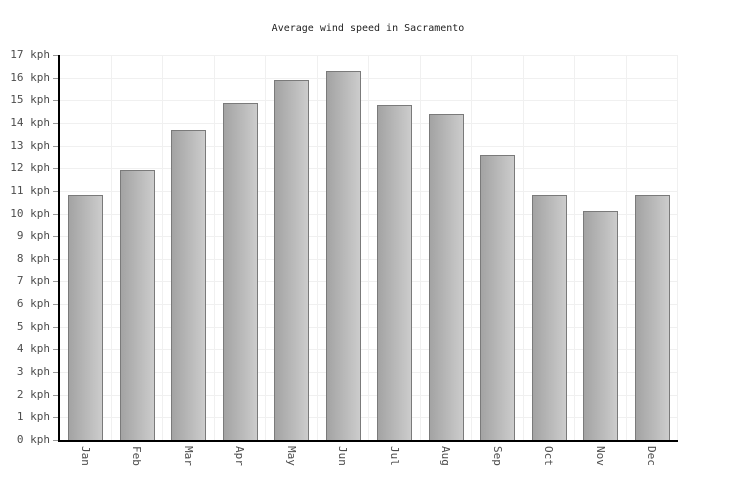 The height and width of the screenshot is (500, 736). I want to click on x-tick-label: Mar, so click(188, 456).